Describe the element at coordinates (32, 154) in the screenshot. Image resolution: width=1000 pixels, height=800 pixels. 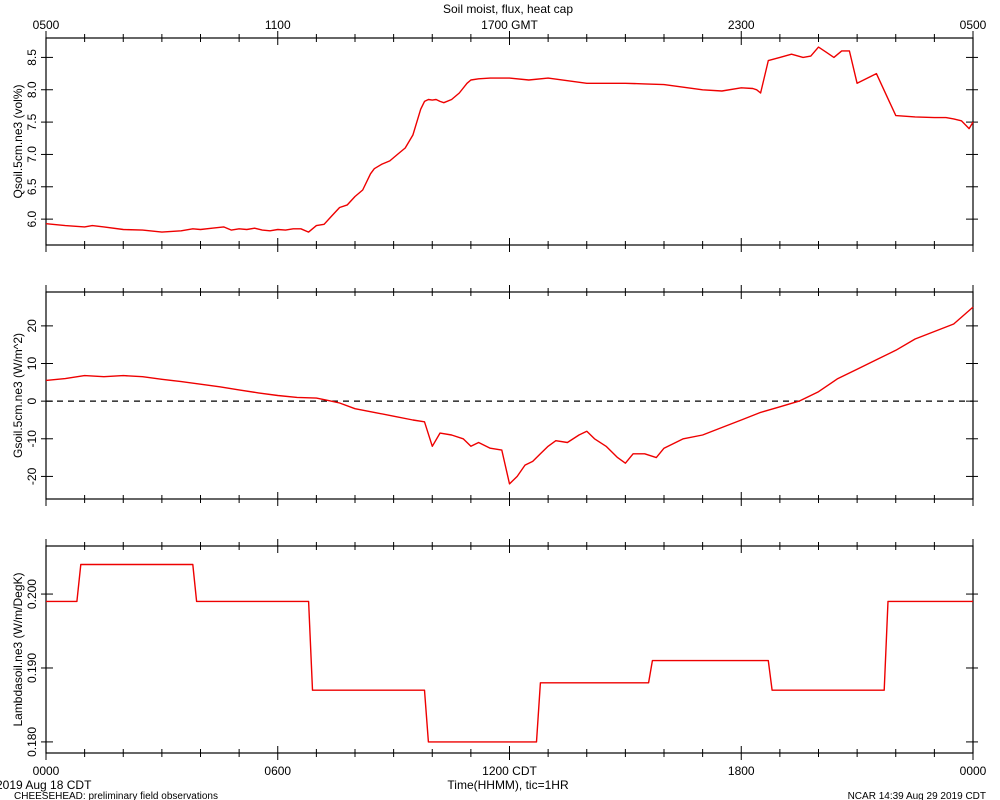
I see `y-tick-label: 7.0` at that location.